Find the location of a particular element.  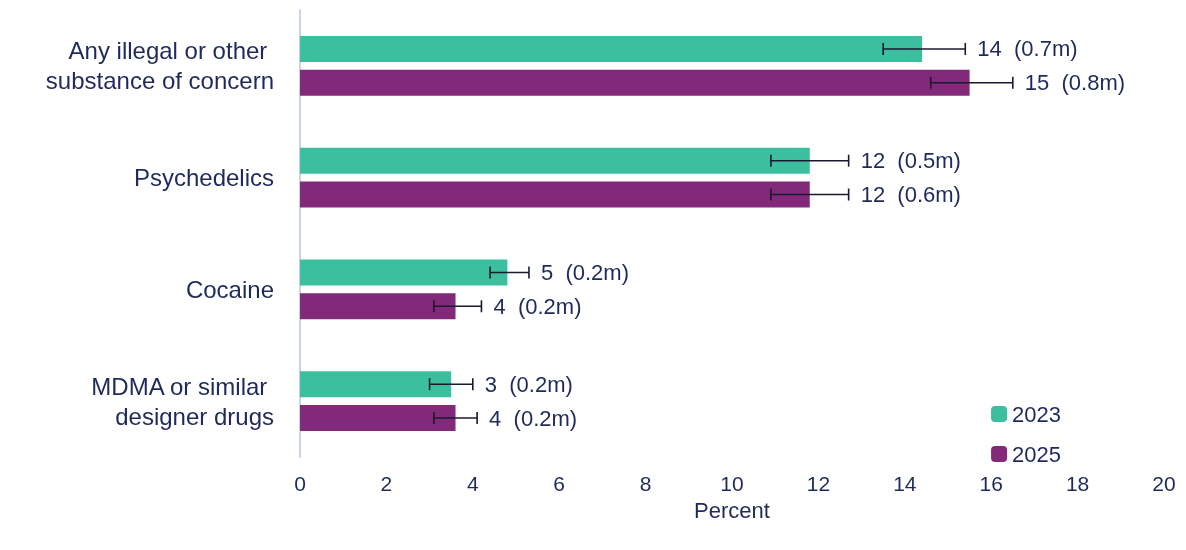

data-label: 15 (0.8m) is located at coordinates (1075, 83).